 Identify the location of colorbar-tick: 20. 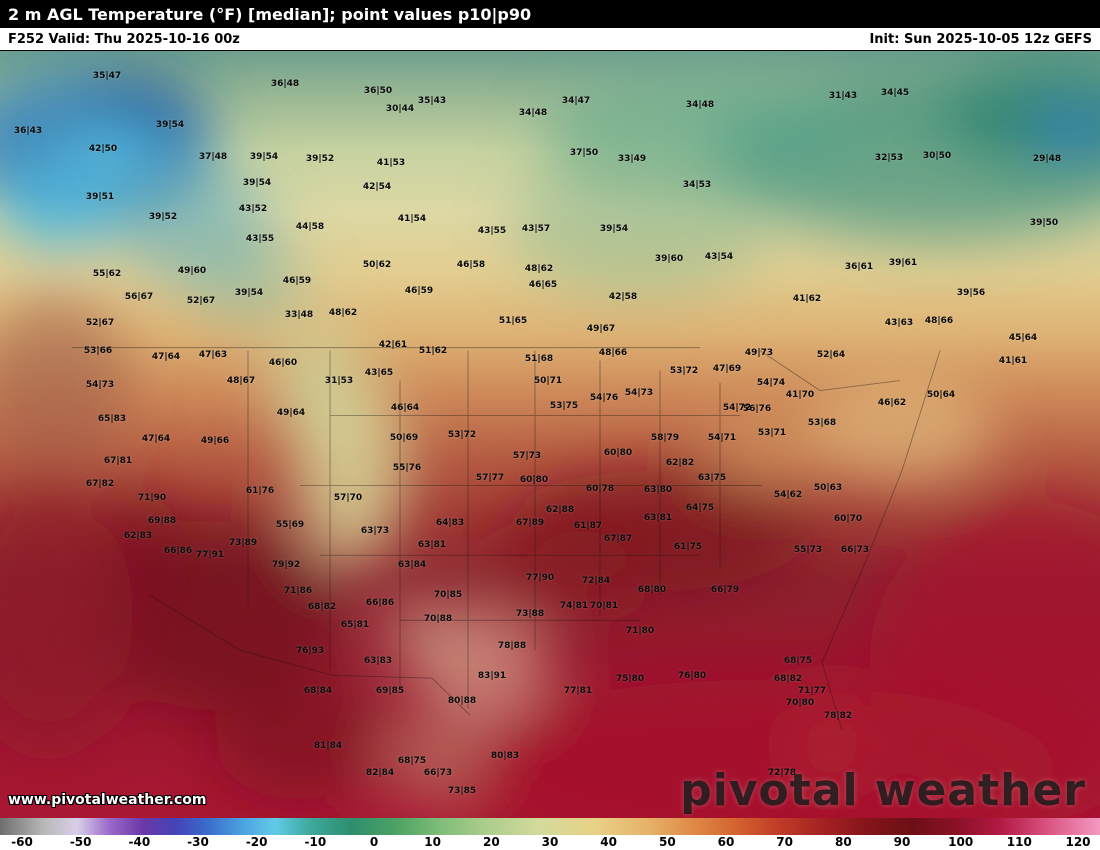
(491, 842).